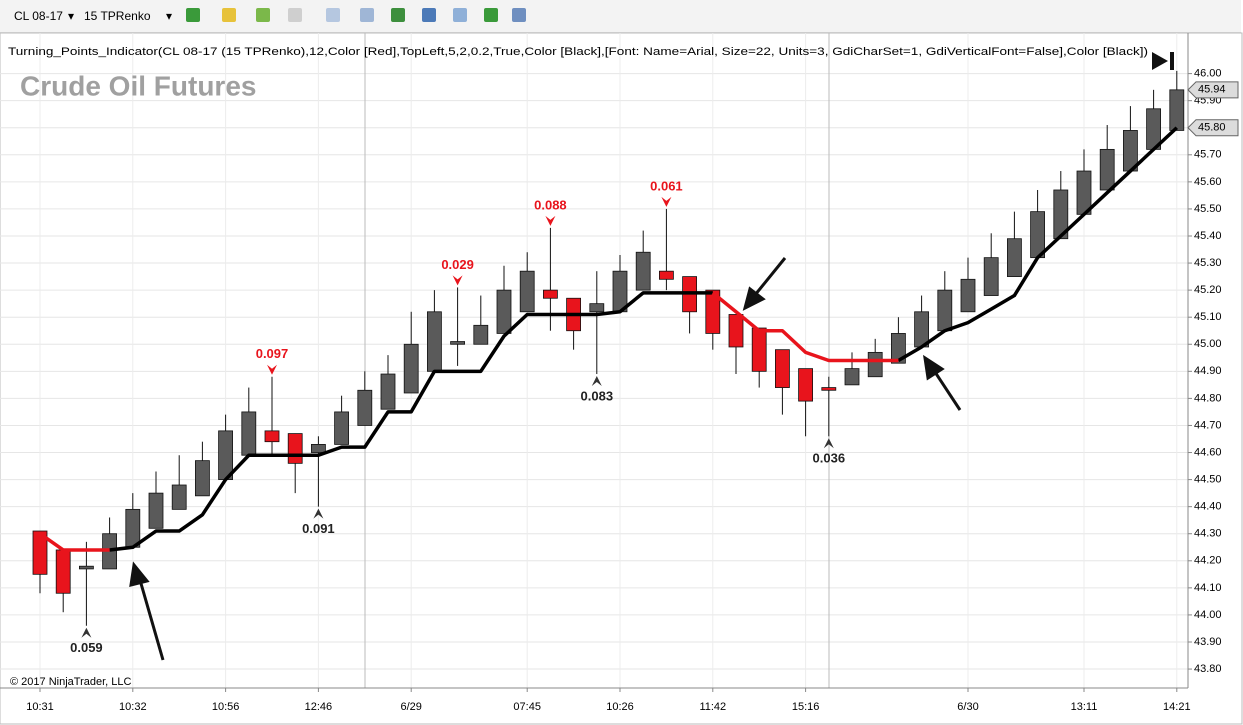 This screenshot has height=725, width=1243. What do you see at coordinates (1084, 707) in the screenshot?
I see `x-tick-label: 13:11` at bounding box center [1084, 707].